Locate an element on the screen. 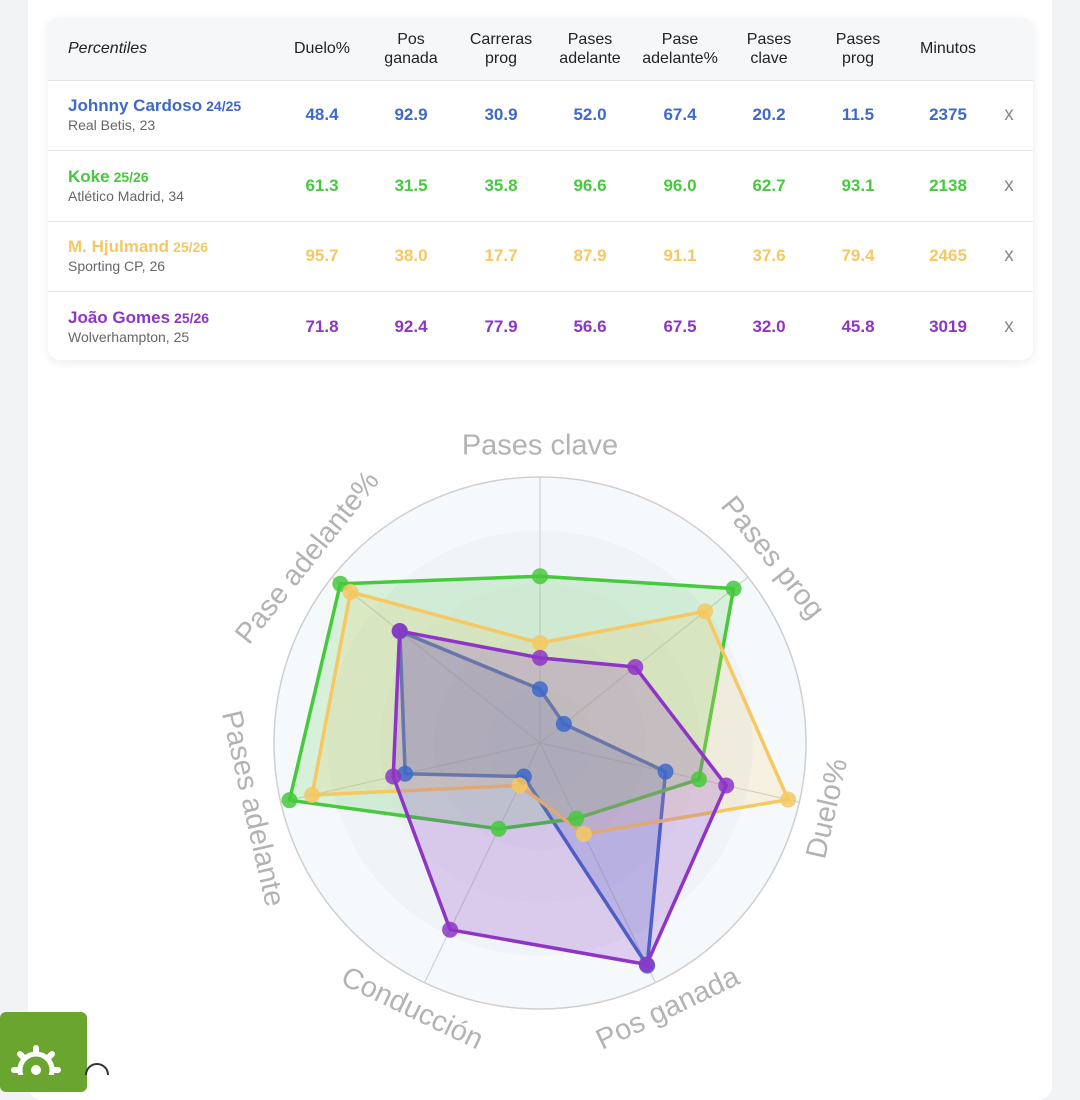 This screenshot has height=1100, width=1080. stat-cell: 95.7 is located at coordinates (322, 255).